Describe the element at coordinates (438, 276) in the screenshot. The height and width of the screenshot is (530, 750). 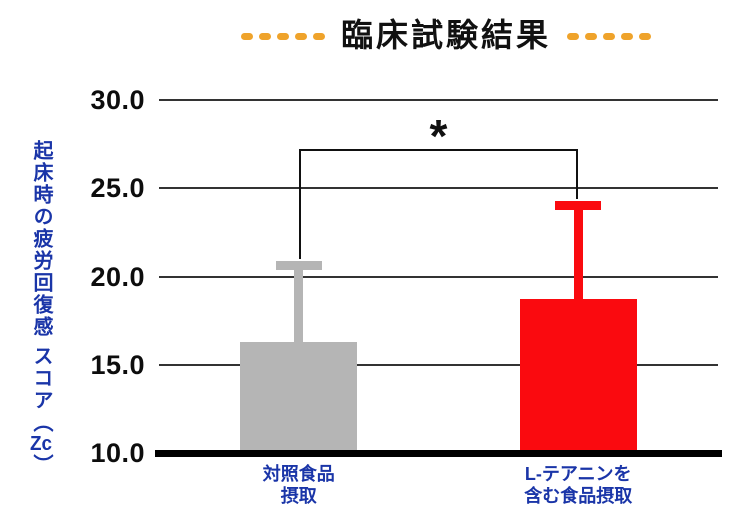
I see `gridline-20.0` at that location.